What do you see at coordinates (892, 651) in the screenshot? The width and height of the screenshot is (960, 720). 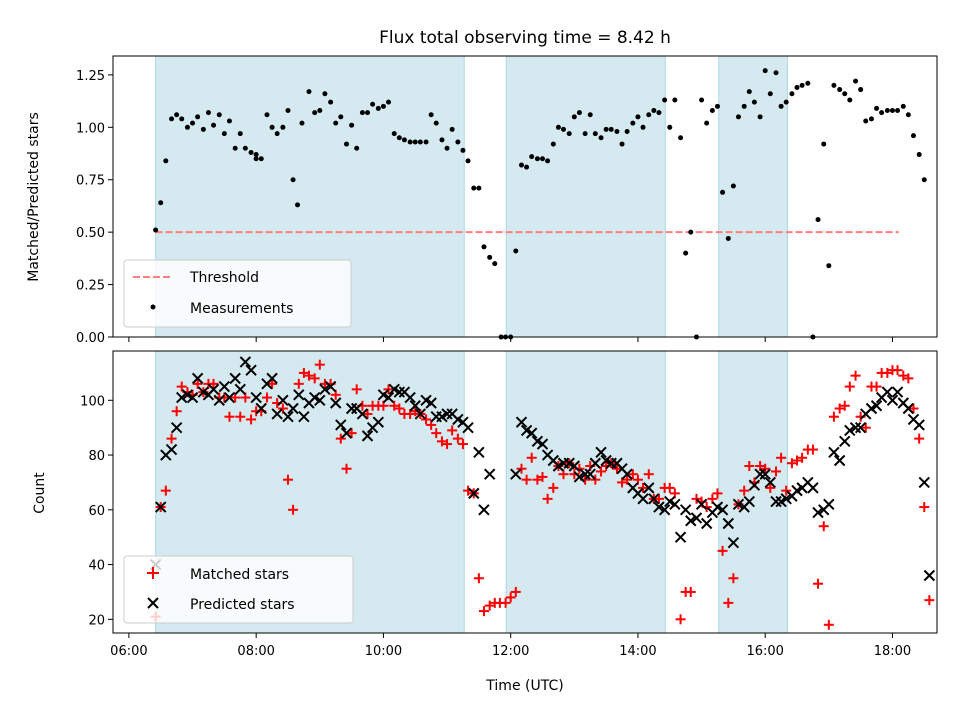 I see `x-tick-label: 18:00` at bounding box center [892, 651].